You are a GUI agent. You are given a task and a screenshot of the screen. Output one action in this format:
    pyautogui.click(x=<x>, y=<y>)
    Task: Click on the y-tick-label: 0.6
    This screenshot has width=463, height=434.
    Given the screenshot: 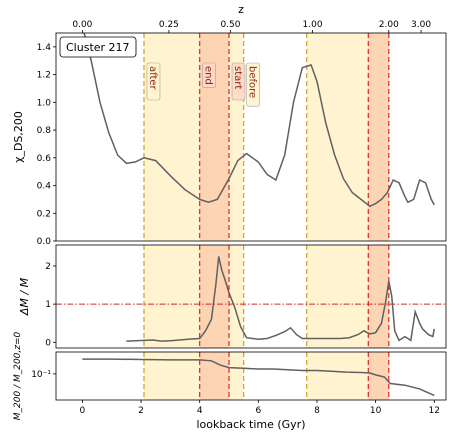 What is the action you would take?
    pyautogui.click(x=44, y=159)
    